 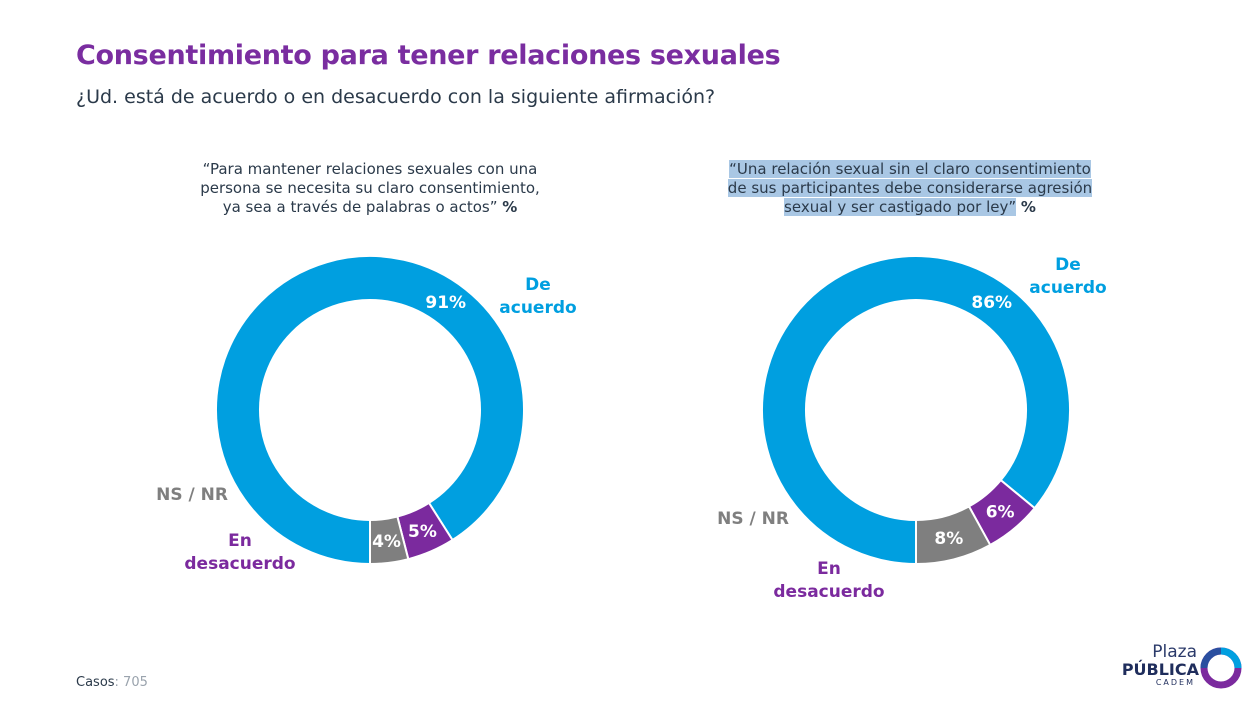 What do you see at coordinates (510, 207) in the screenshot?
I see `question-1-pct-mark: %` at bounding box center [510, 207].